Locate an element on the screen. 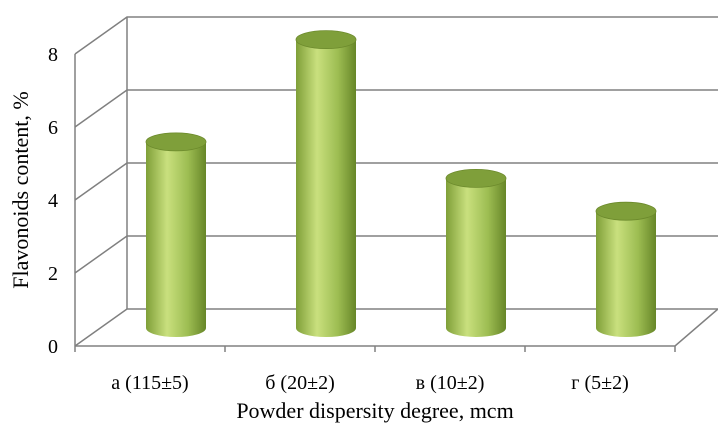 The image size is (718, 428). x-tick-label: а (115±5) is located at coordinates (149, 383).